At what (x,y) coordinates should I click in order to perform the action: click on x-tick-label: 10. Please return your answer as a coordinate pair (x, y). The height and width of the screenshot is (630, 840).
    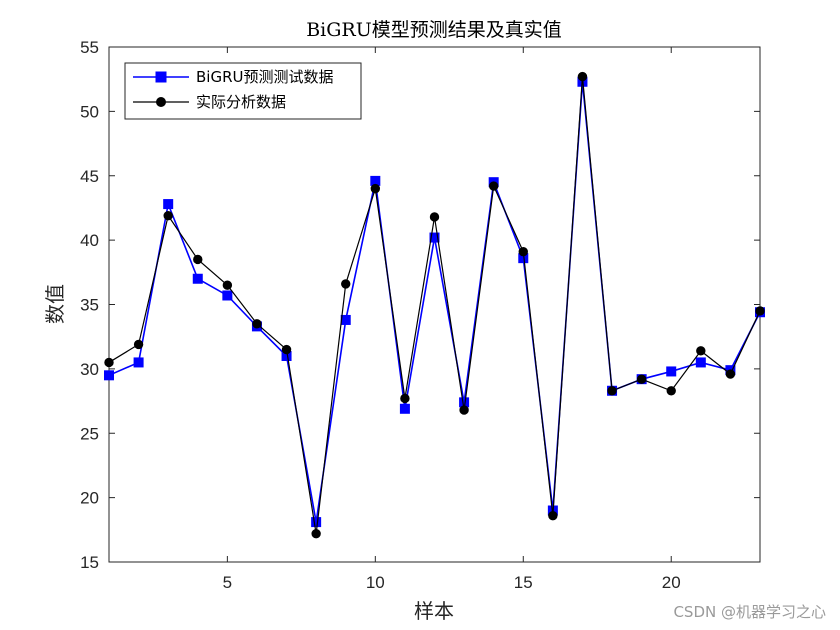
    Looking at the image, I should click on (375, 582).